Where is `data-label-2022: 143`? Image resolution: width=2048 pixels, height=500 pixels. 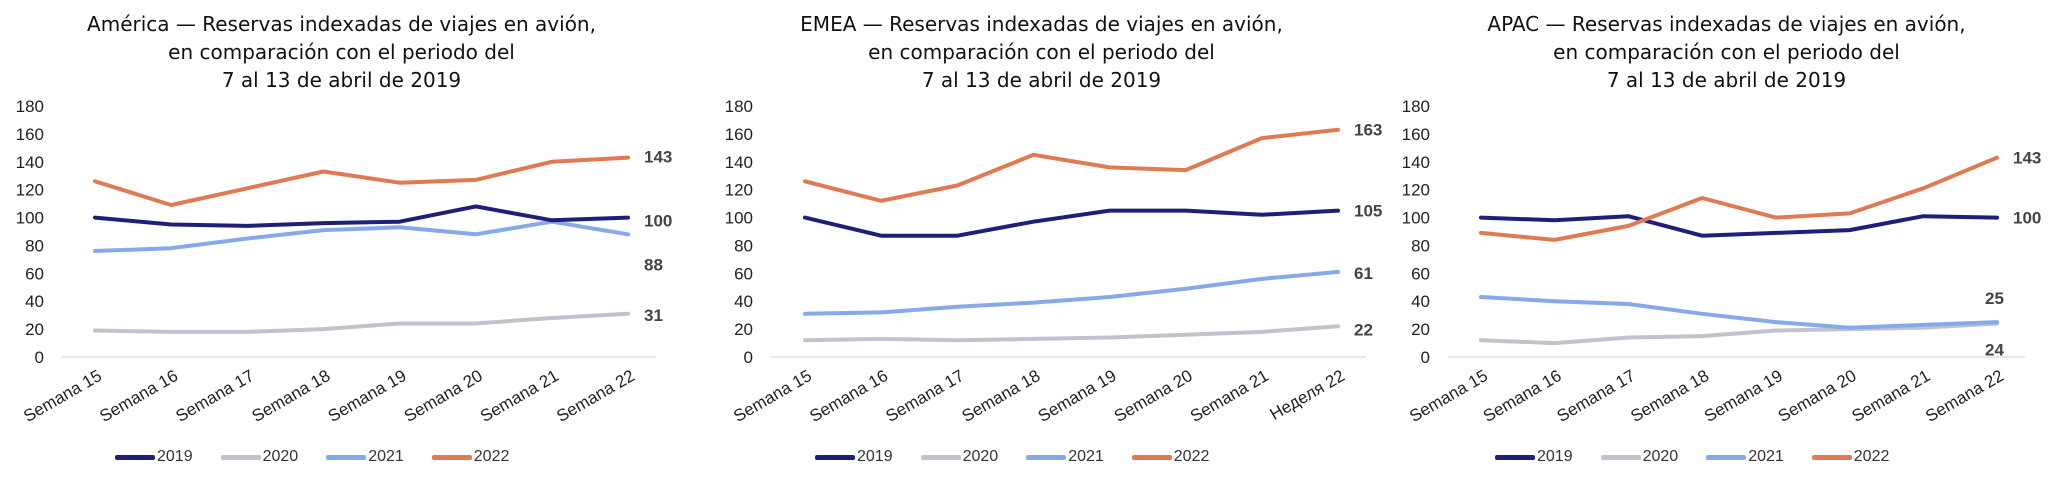 data-label-2022: 143 is located at coordinates (658, 157).